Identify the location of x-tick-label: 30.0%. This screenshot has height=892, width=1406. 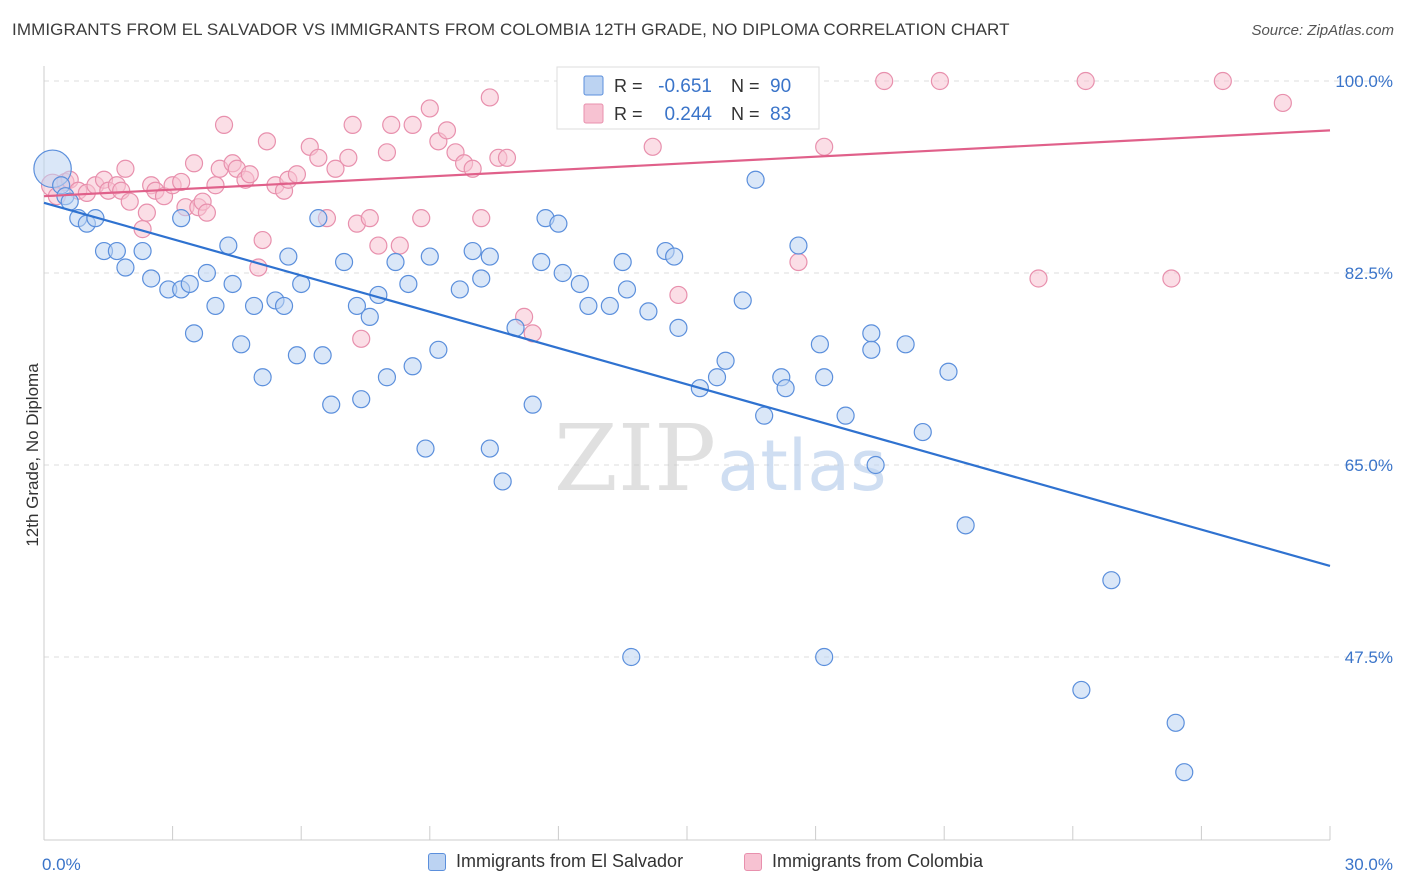
(1369, 864).